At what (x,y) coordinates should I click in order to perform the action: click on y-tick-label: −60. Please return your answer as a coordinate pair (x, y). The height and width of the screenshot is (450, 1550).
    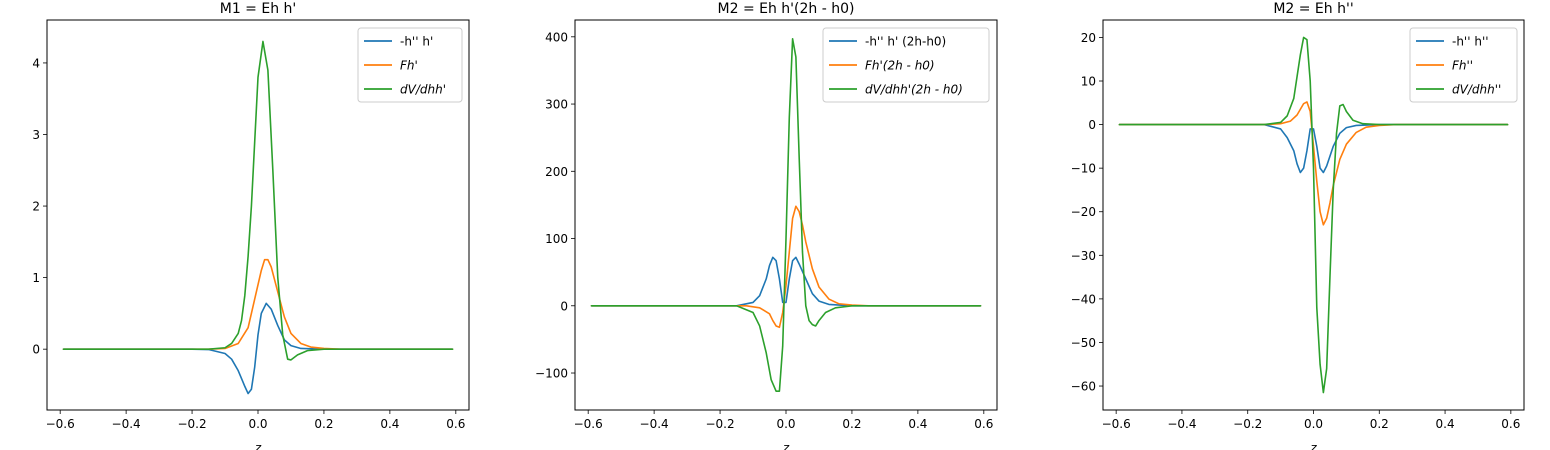
    Looking at the image, I should click on (1083, 387).